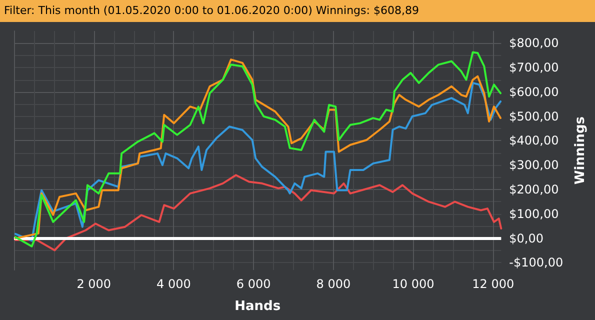 This screenshot has width=595, height=320. Describe the element at coordinates (173, 284) in the screenshot. I see `x-tick-label: 4 000` at that location.